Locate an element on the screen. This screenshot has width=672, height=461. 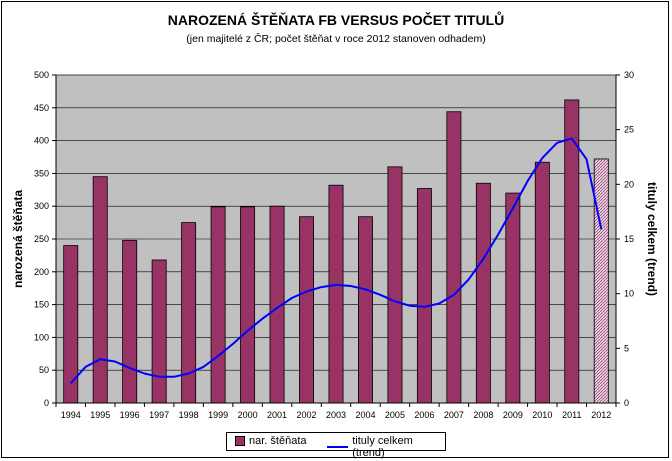
right-axis: 0 5 10 15 20 25 30 is located at coordinates (624, 239).